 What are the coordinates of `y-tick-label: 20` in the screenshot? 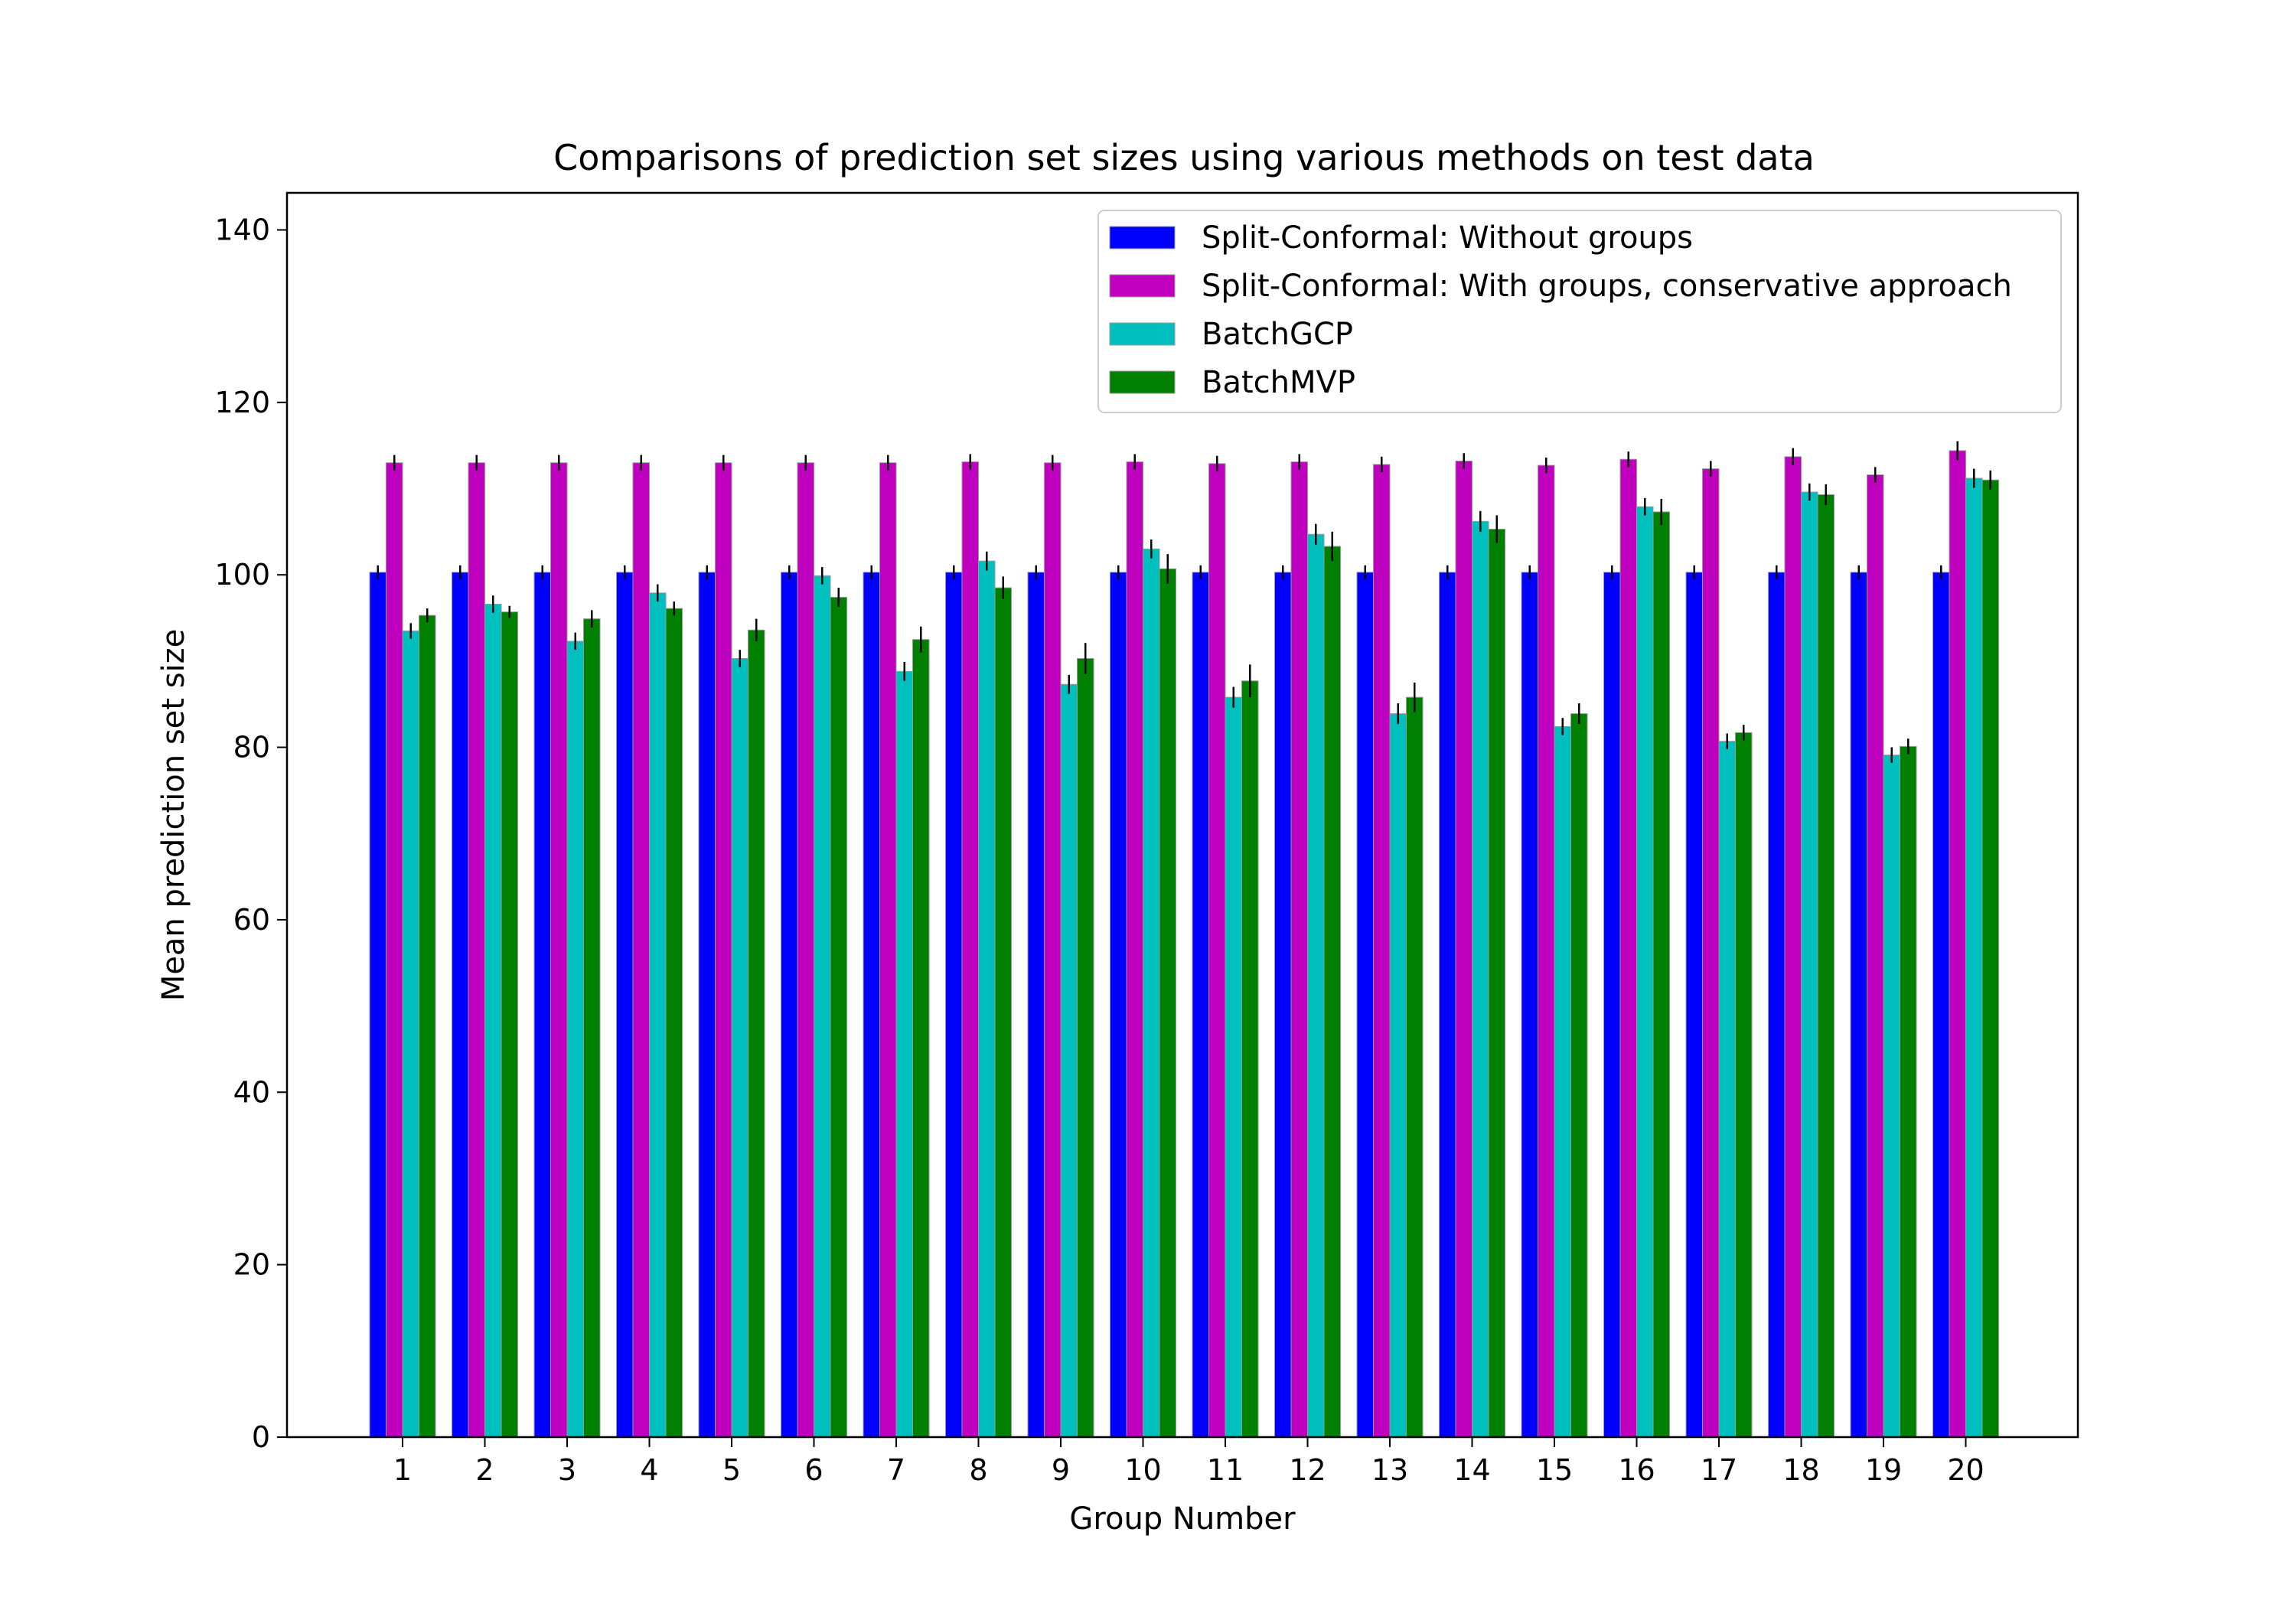 It's located at (251, 1265).